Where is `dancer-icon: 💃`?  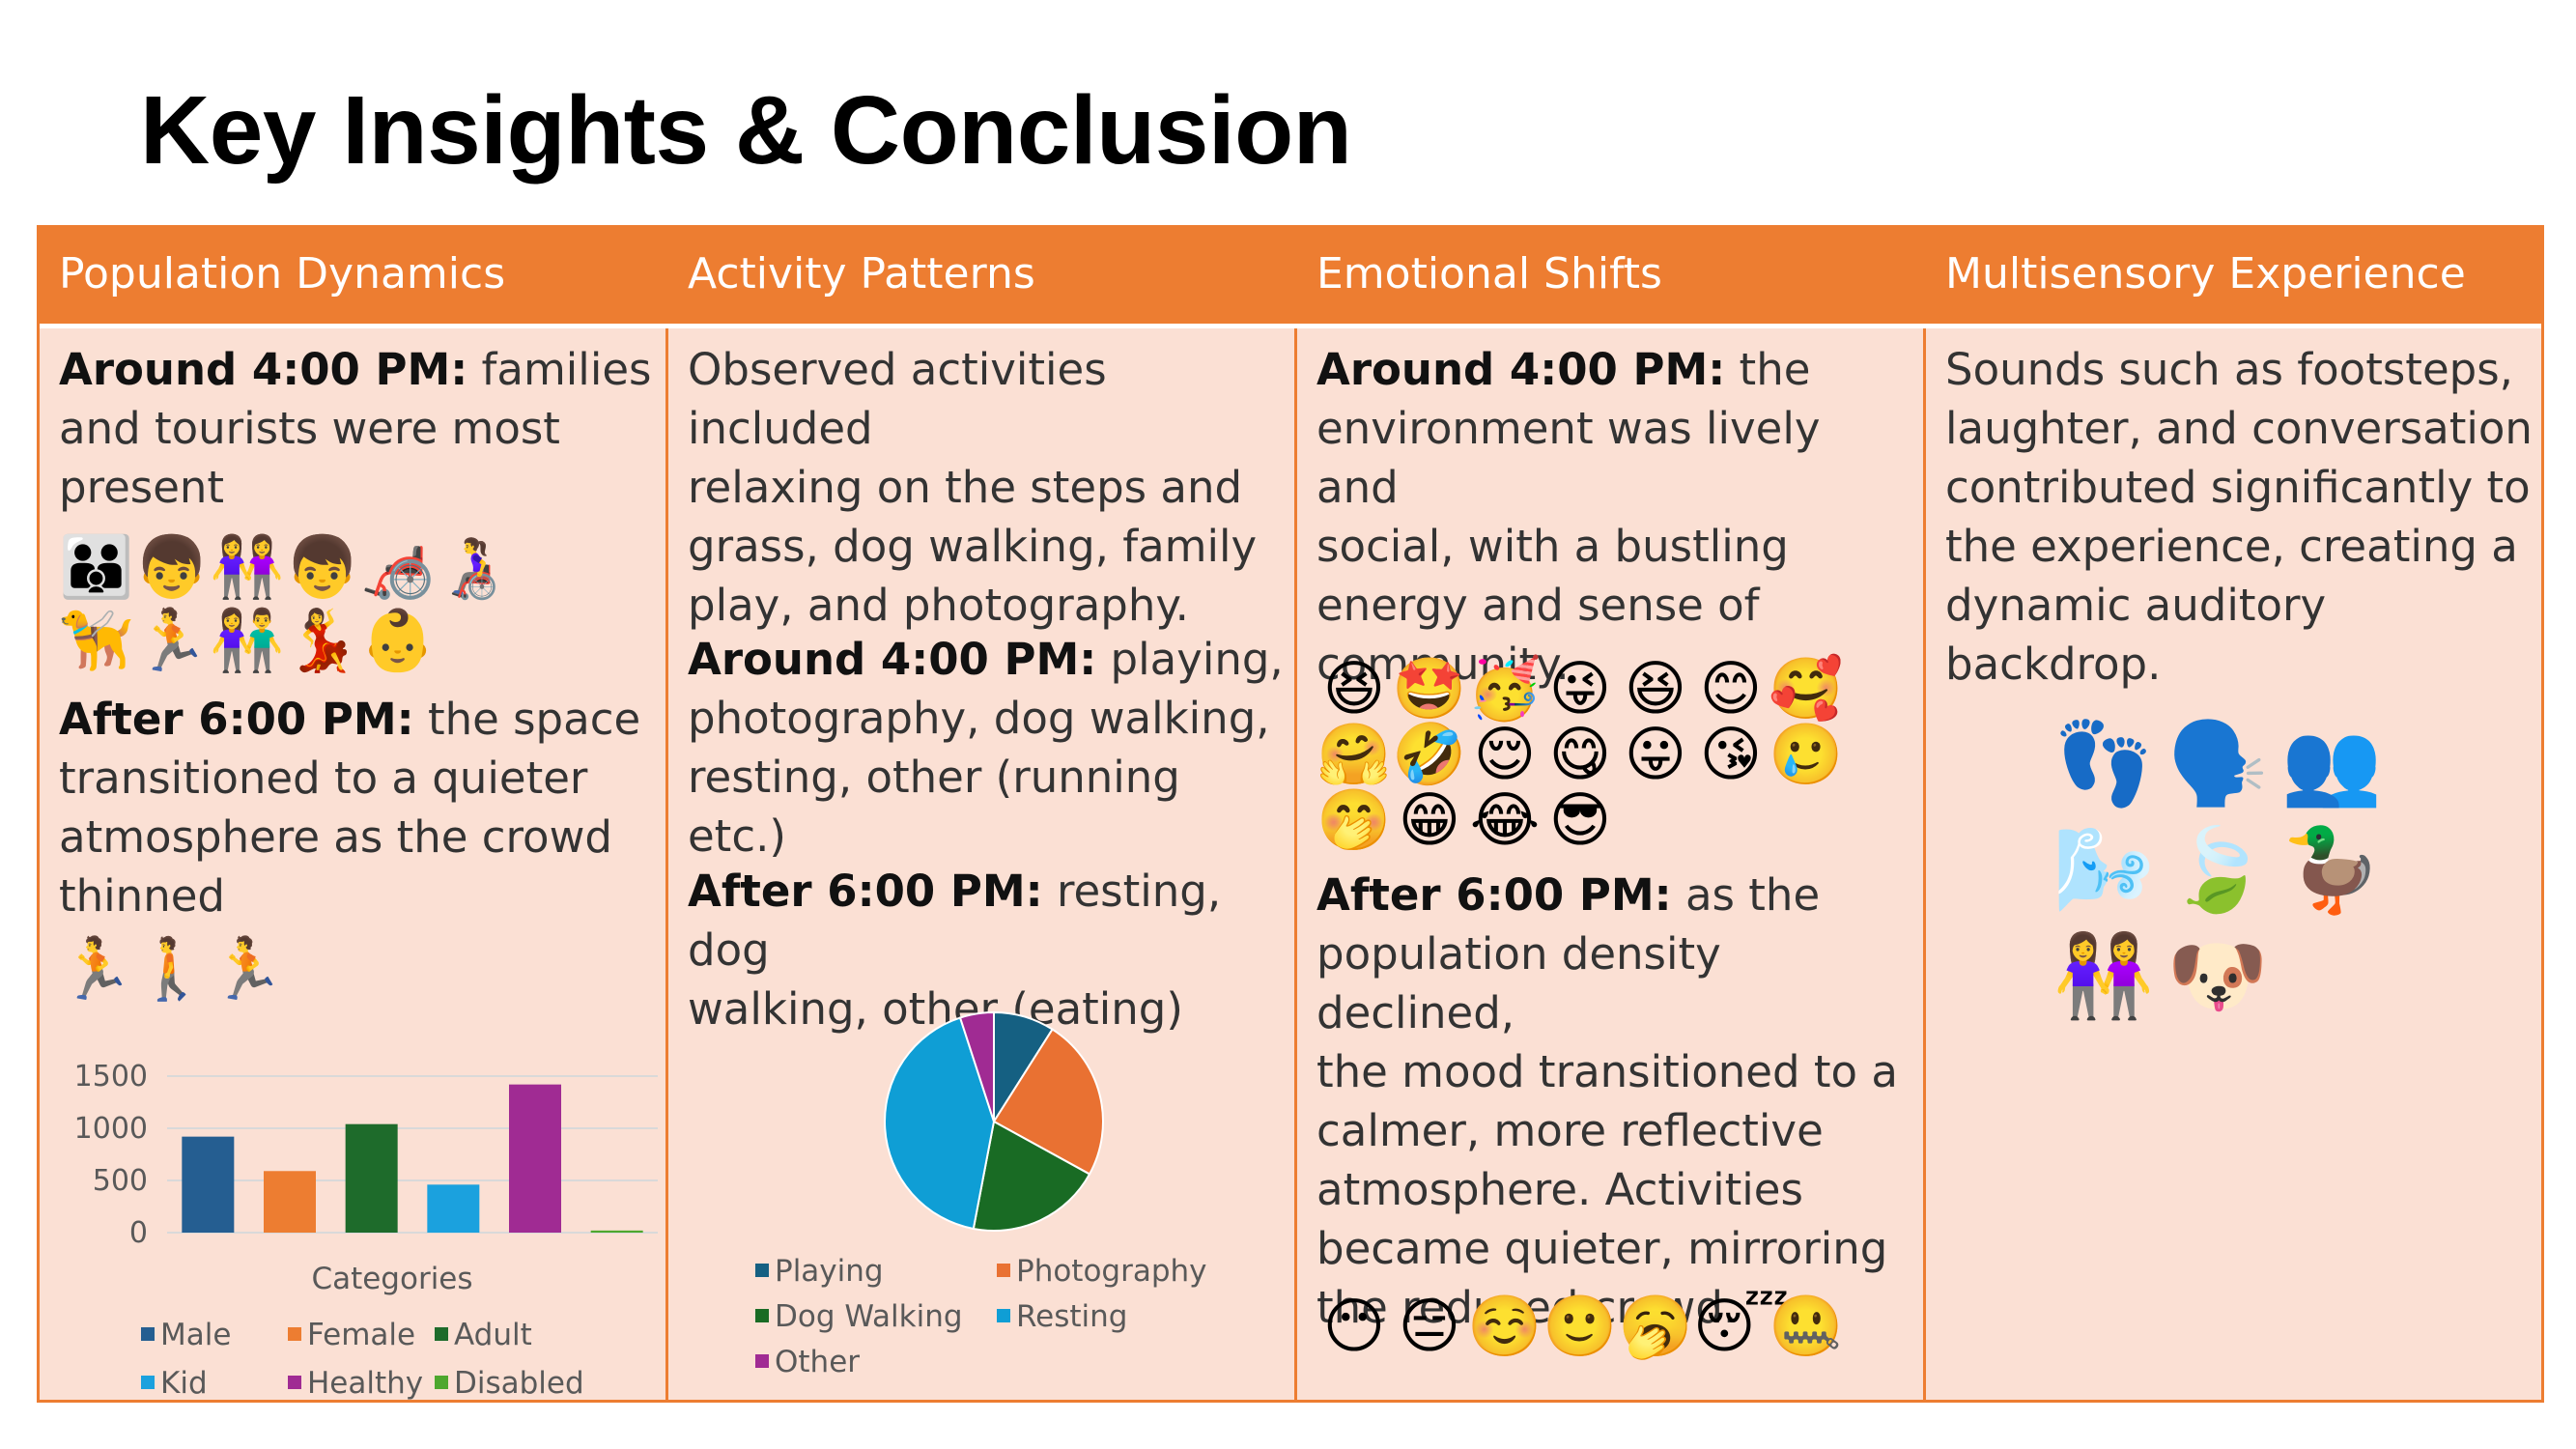 dancer-icon: 💃 is located at coordinates (322, 640).